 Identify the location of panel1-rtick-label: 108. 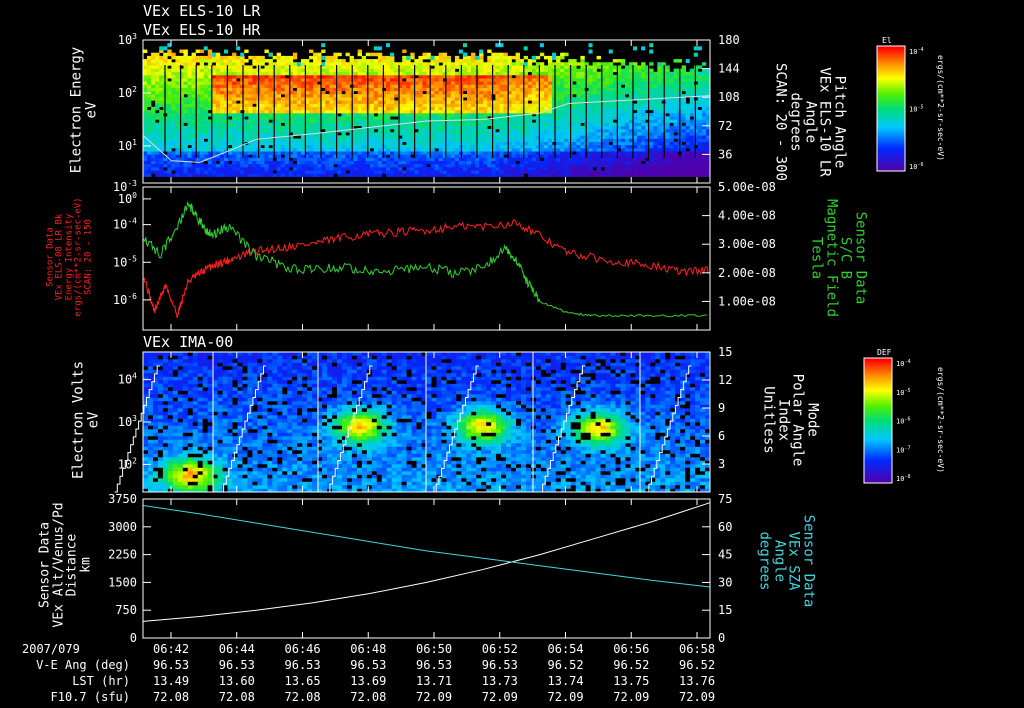
(729, 97).